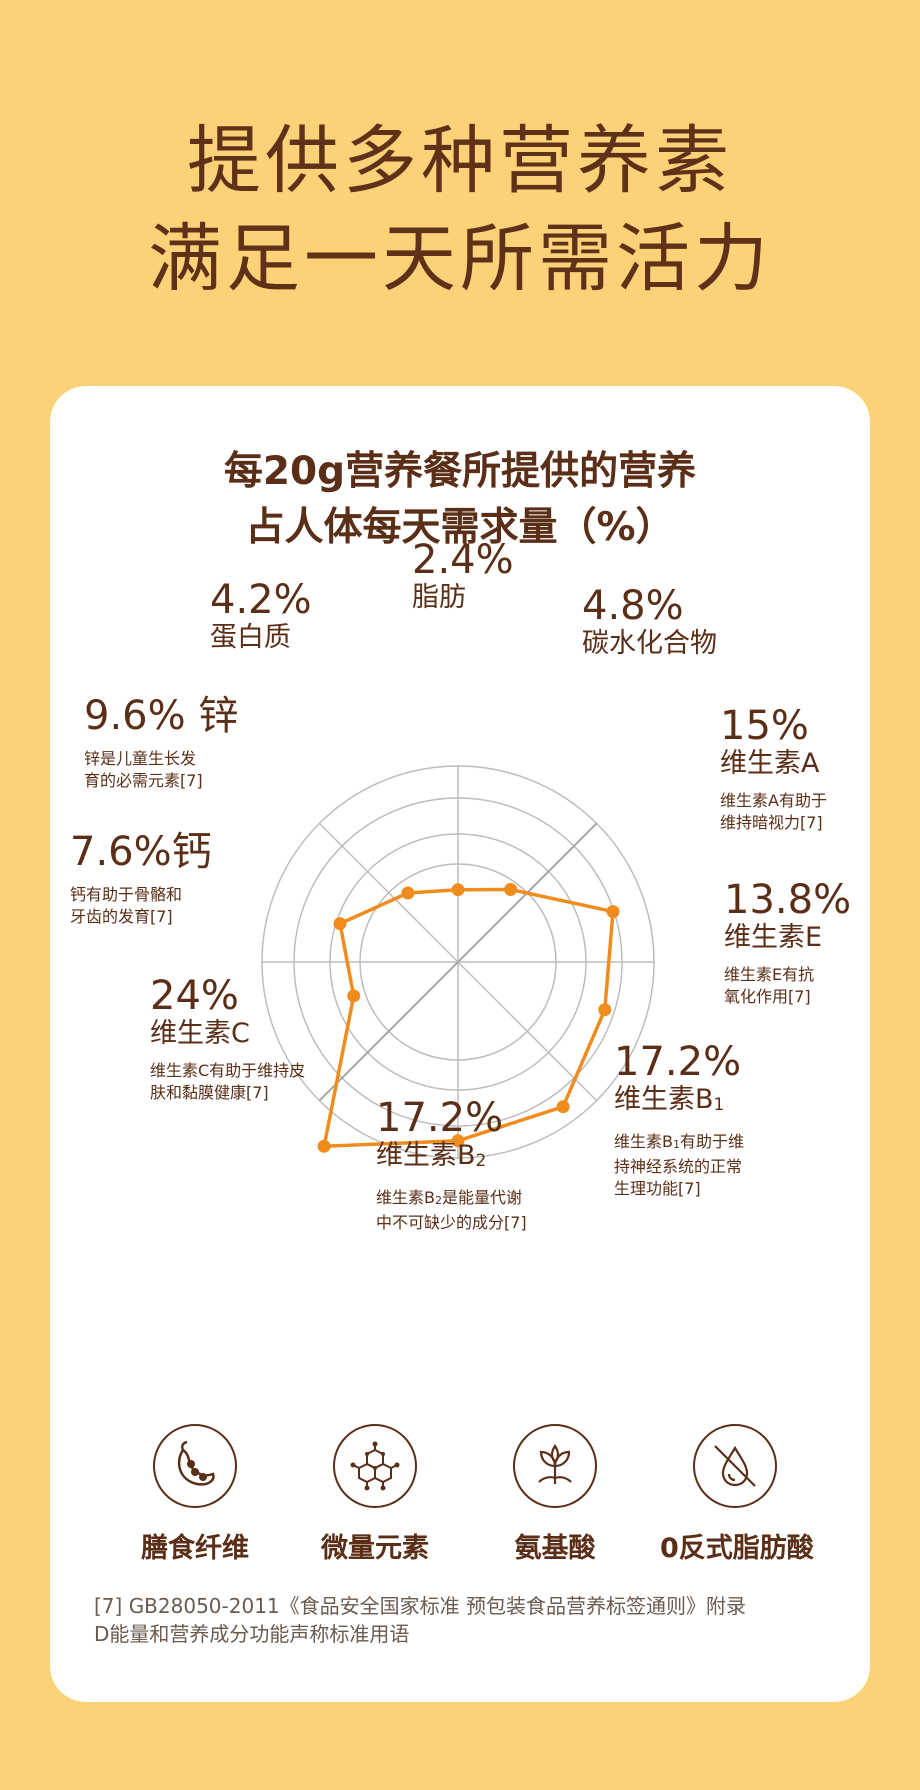 This screenshot has height=1790, width=920. What do you see at coordinates (676, 1144) in the screenshot?
I see `label-vitamin-b1-desc-1-sub: 1` at bounding box center [676, 1144].